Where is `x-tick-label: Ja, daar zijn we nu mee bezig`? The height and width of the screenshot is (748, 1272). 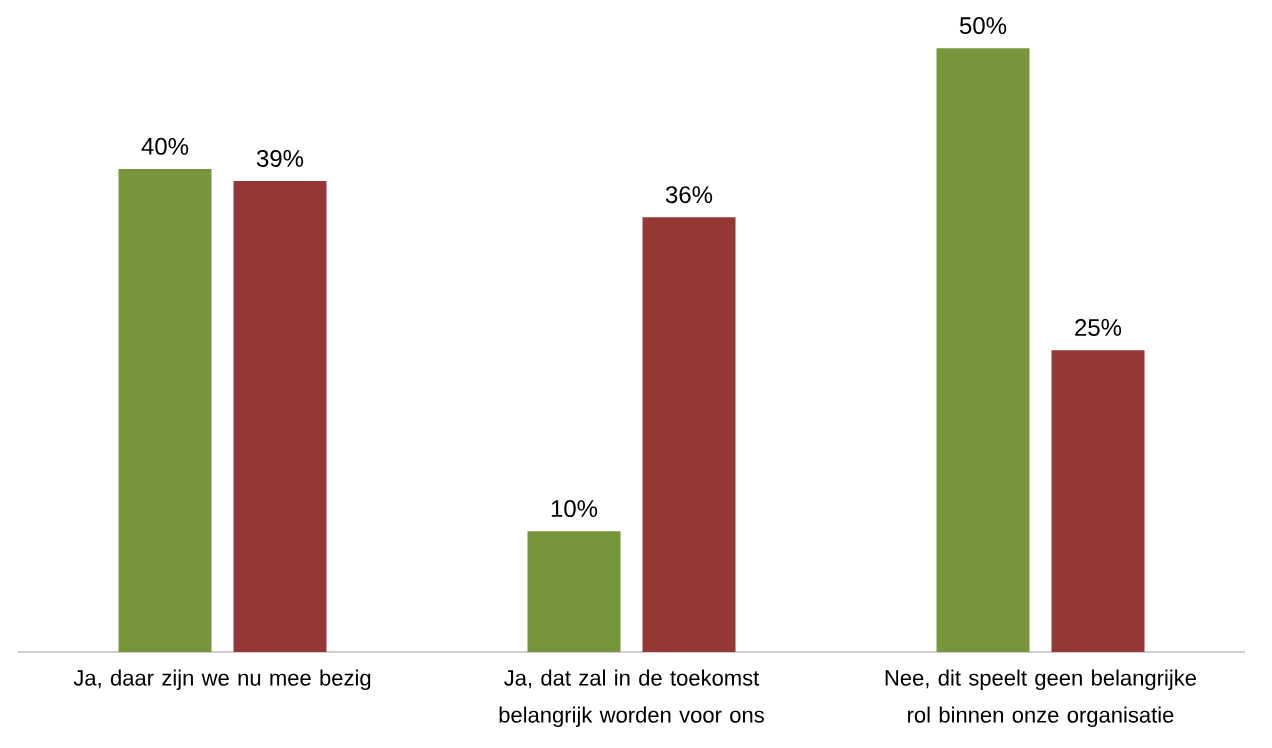 x-tick-label: Ja, daar zijn we nu mee bezig is located at coordinates (222, 680).